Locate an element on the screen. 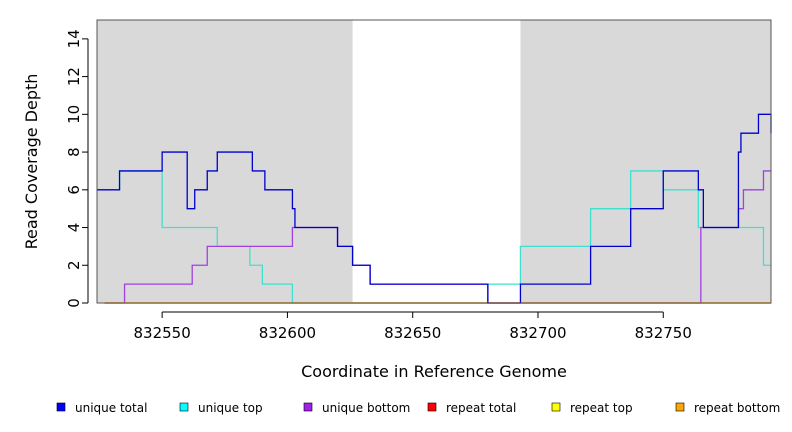  y-axis: 0 2 4 6 8 10 12 14 is located at coordinates (77, 168).